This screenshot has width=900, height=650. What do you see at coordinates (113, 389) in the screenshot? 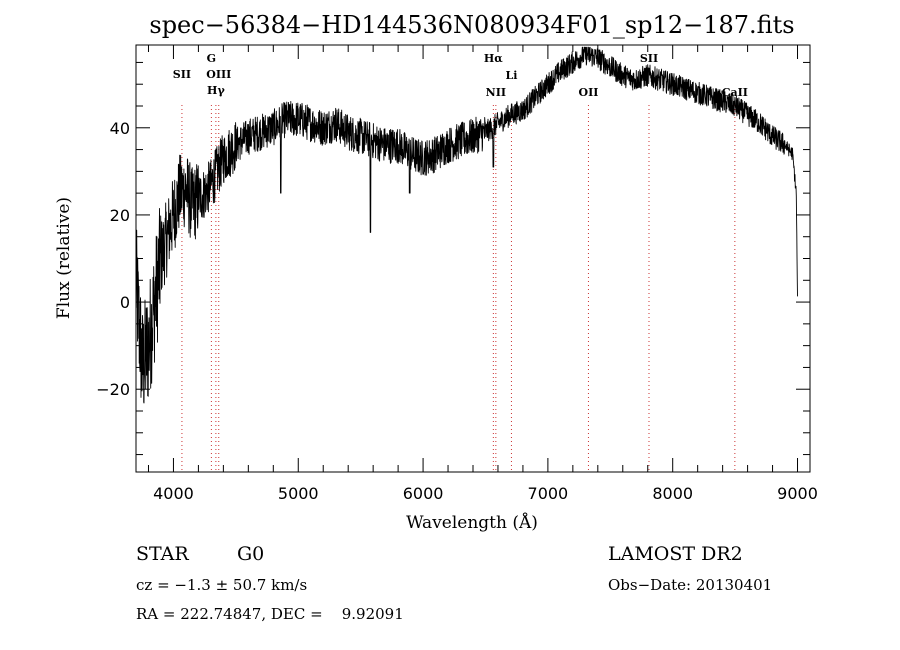
I see `y-tick-label: −20` at bounding box center [113, 389].